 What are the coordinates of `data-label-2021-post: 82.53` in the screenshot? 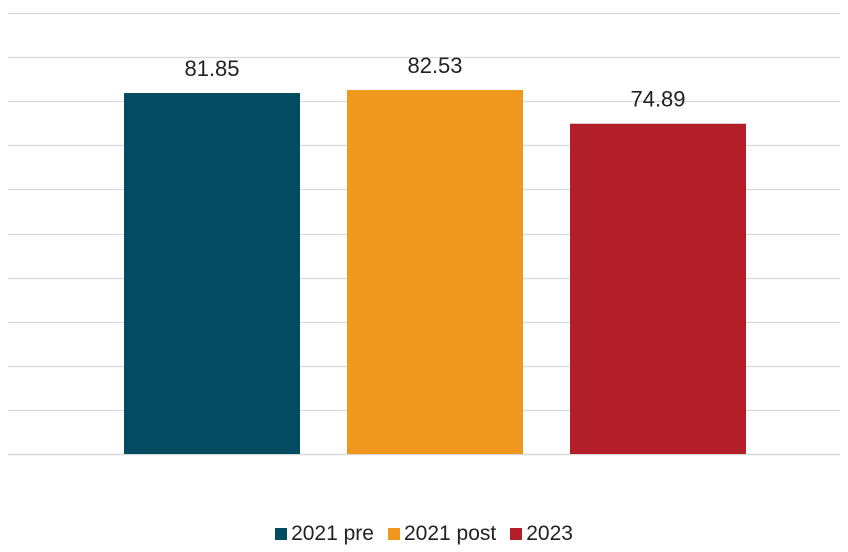 It's located at (434, 65).